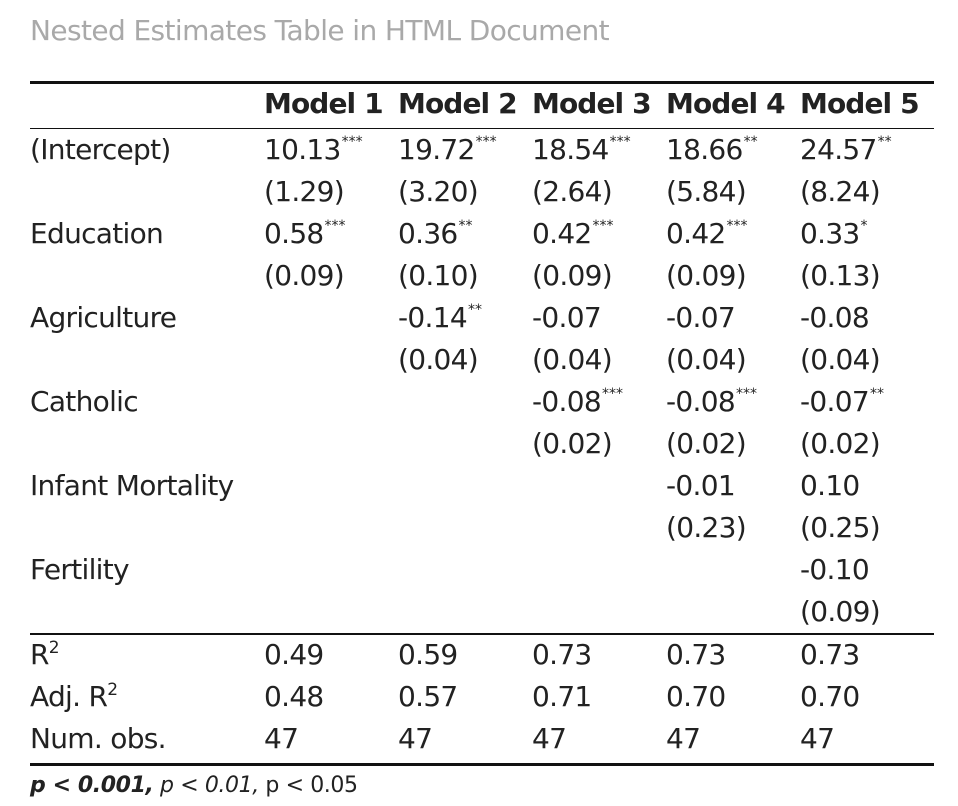 This screenshot has height=806, width=958. I want to click on stat-value-value: 0.71, so click(562, 696).